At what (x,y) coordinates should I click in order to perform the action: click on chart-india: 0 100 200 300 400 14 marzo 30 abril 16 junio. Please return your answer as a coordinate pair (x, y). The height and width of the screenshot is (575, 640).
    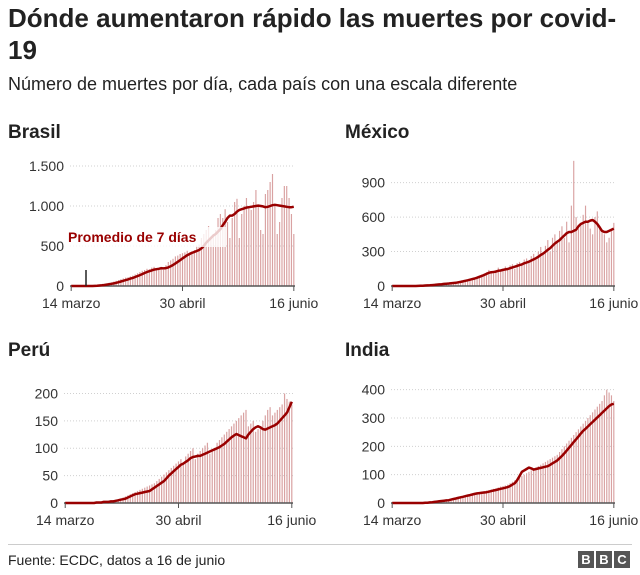
    Looking at the image, I should click on (500, 455).